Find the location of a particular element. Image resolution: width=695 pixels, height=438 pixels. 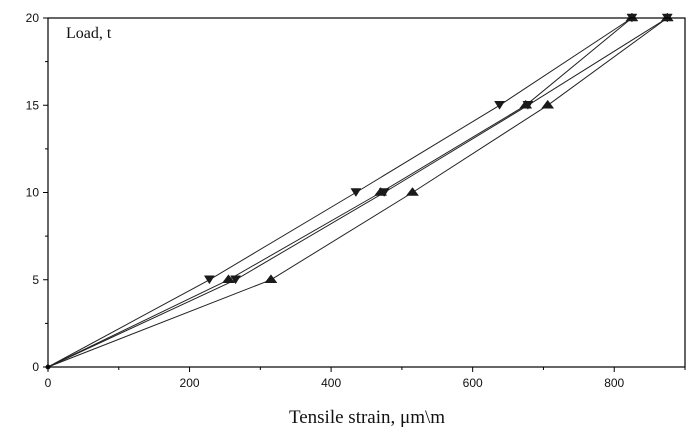

y-tick-label: 15 is located at coordinates (33, 105).